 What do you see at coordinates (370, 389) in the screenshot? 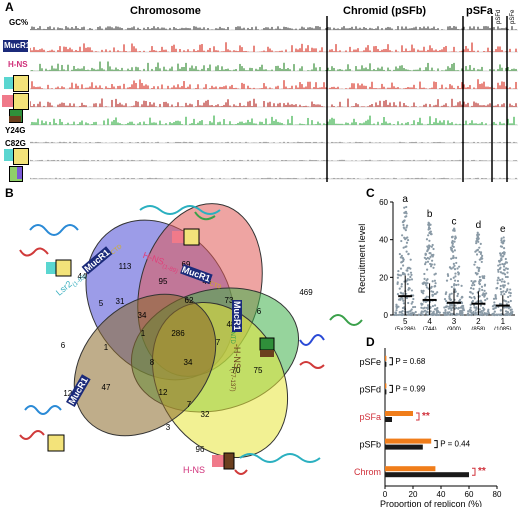
I see `category-label: pSFd` at bounding box center [370, 389].